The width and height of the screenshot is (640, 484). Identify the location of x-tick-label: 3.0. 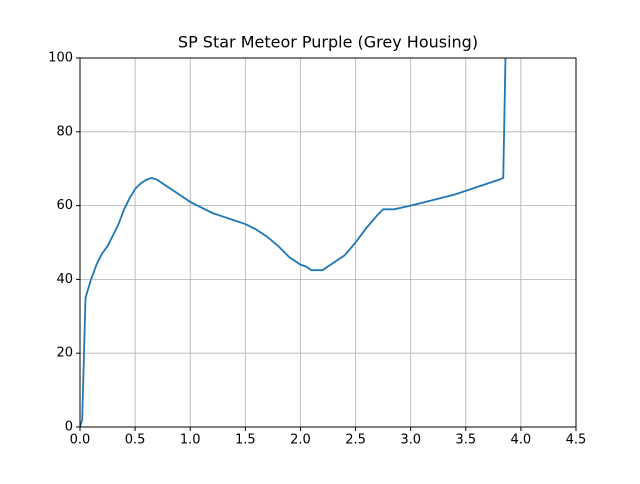
(410, 440).